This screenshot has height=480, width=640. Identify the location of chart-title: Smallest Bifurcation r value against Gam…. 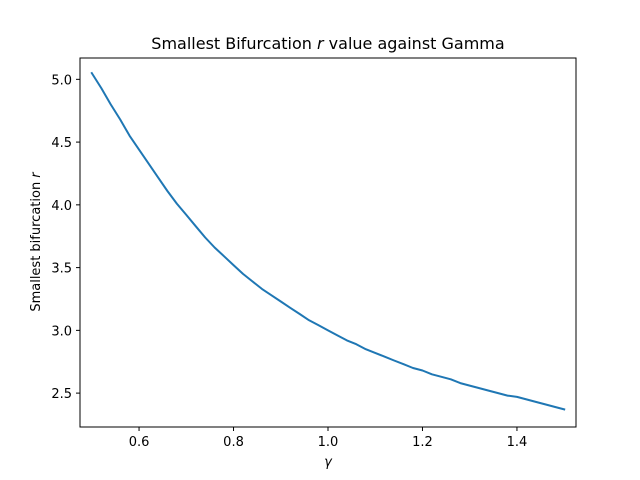
(327, 43).